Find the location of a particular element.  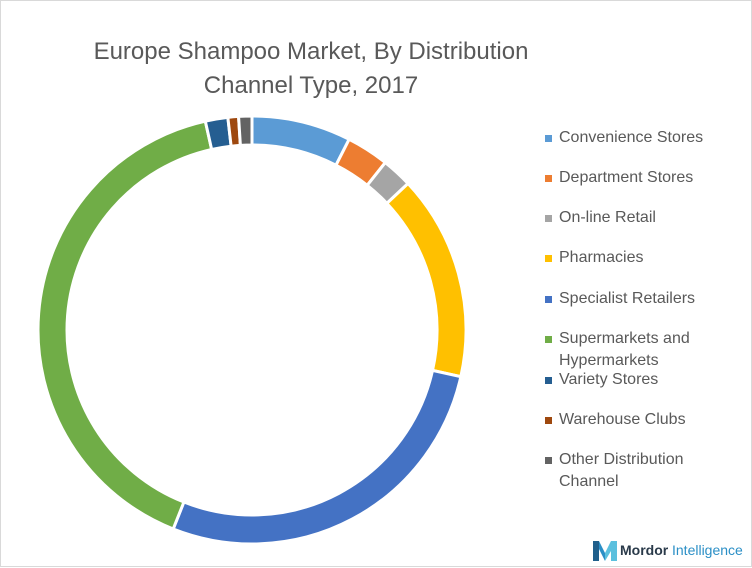

legend-label: Department Stores is located at coordinates (626, 177).